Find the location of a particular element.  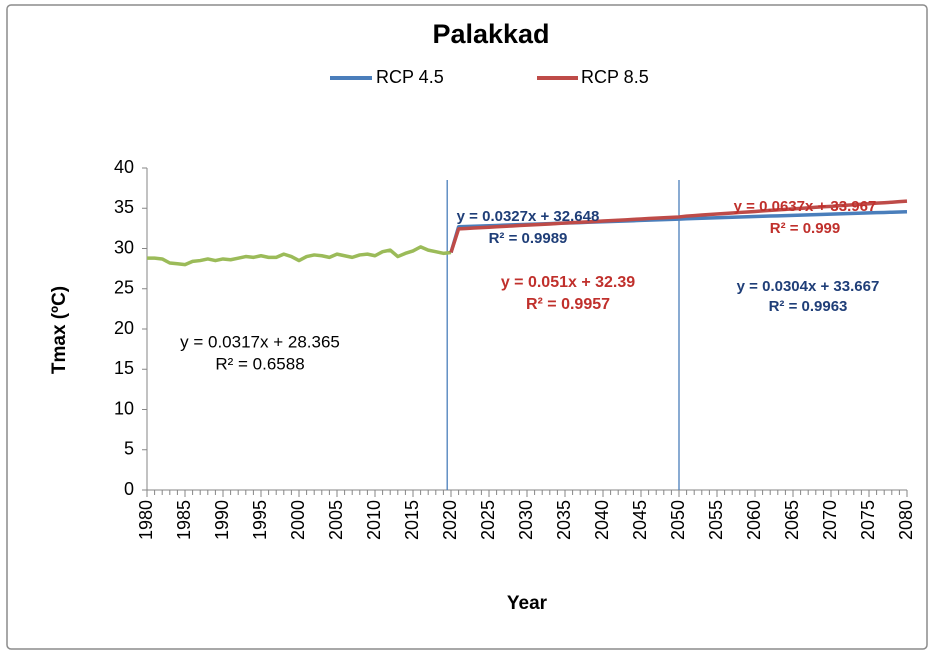

x-tick-label: 2025 is located at coordinates (488, 520).